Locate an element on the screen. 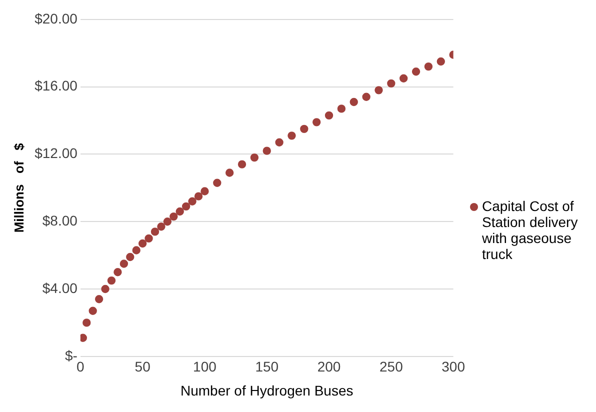  x-tick-label: 250 is located at coordinates (391, 366).